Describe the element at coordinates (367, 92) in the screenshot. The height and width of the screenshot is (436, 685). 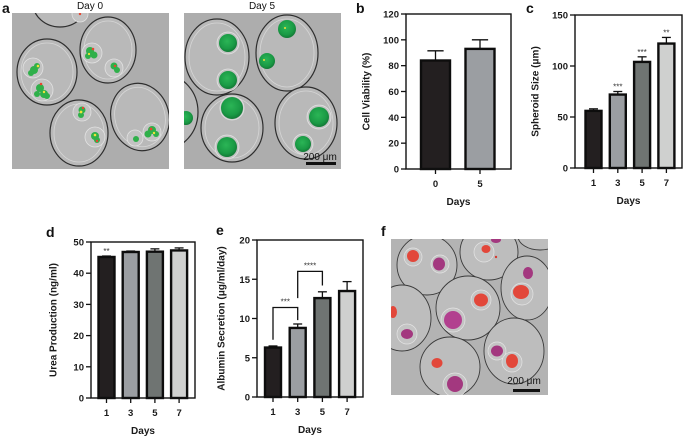
I see `y-axis-label: Cell Viability (%)` at that location.